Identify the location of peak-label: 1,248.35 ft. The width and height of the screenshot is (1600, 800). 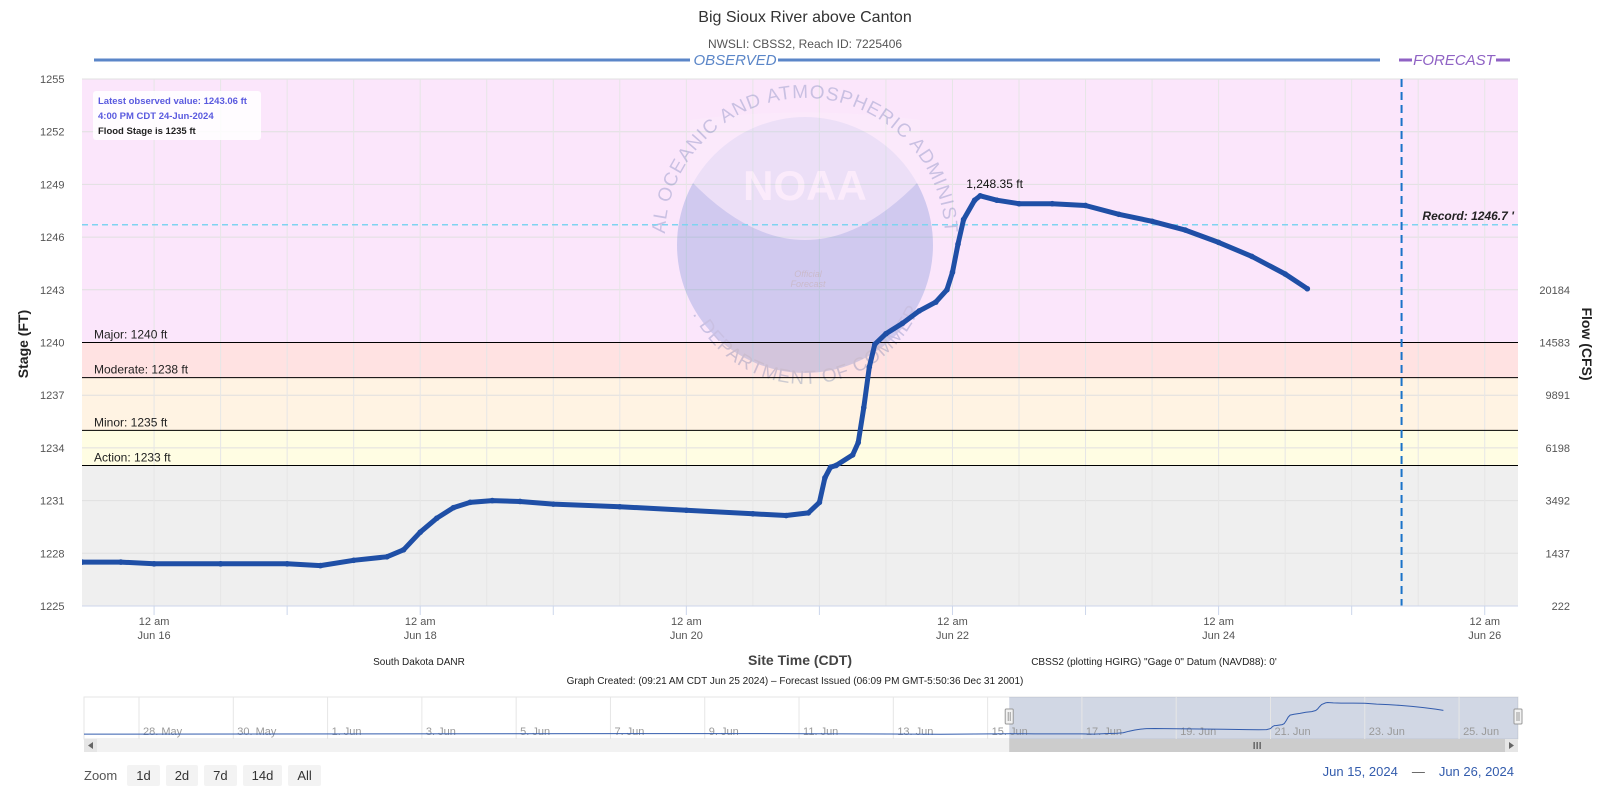
(994, 184).